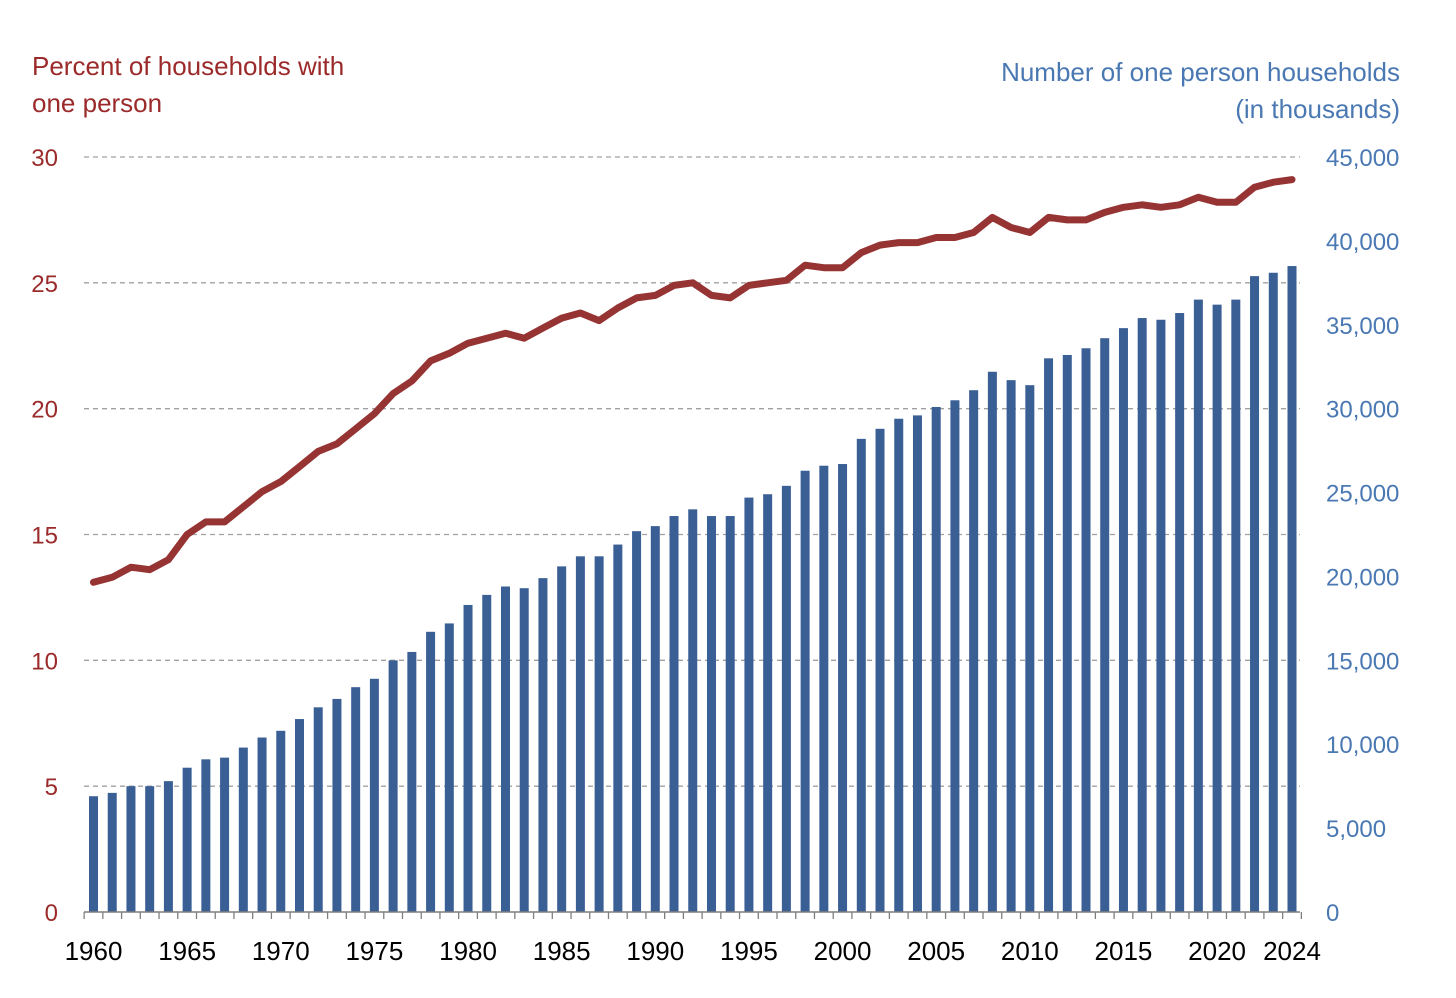  Describe the element at coordinates (188, 84) in the screenshot. I see `left-axis-title: Percent of households with one person` at that location.